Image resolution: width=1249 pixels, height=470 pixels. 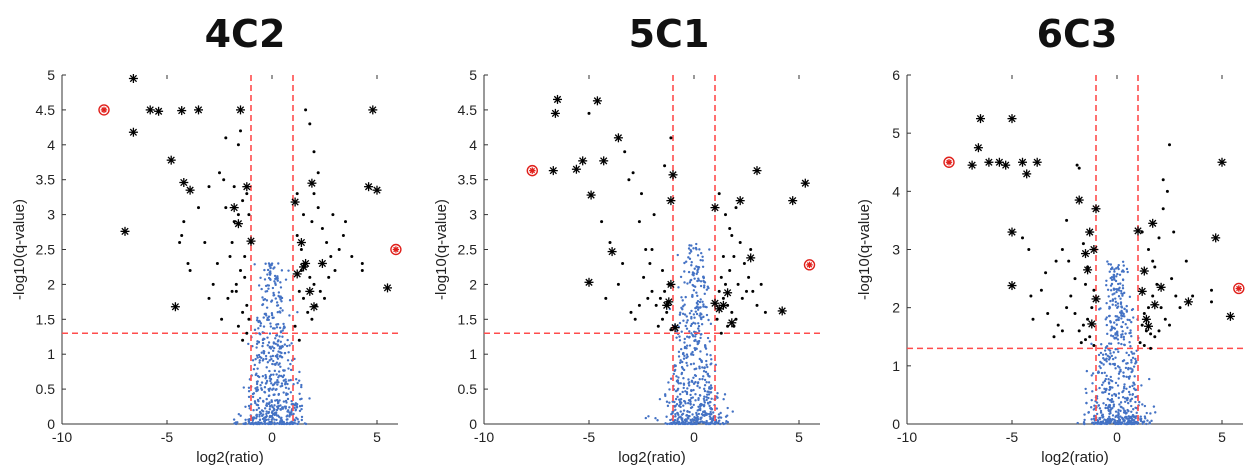 What do you see at coordinates (104, 110) in the screenshot?
I see `data-point-highlight` at bounding box center [104, 110].